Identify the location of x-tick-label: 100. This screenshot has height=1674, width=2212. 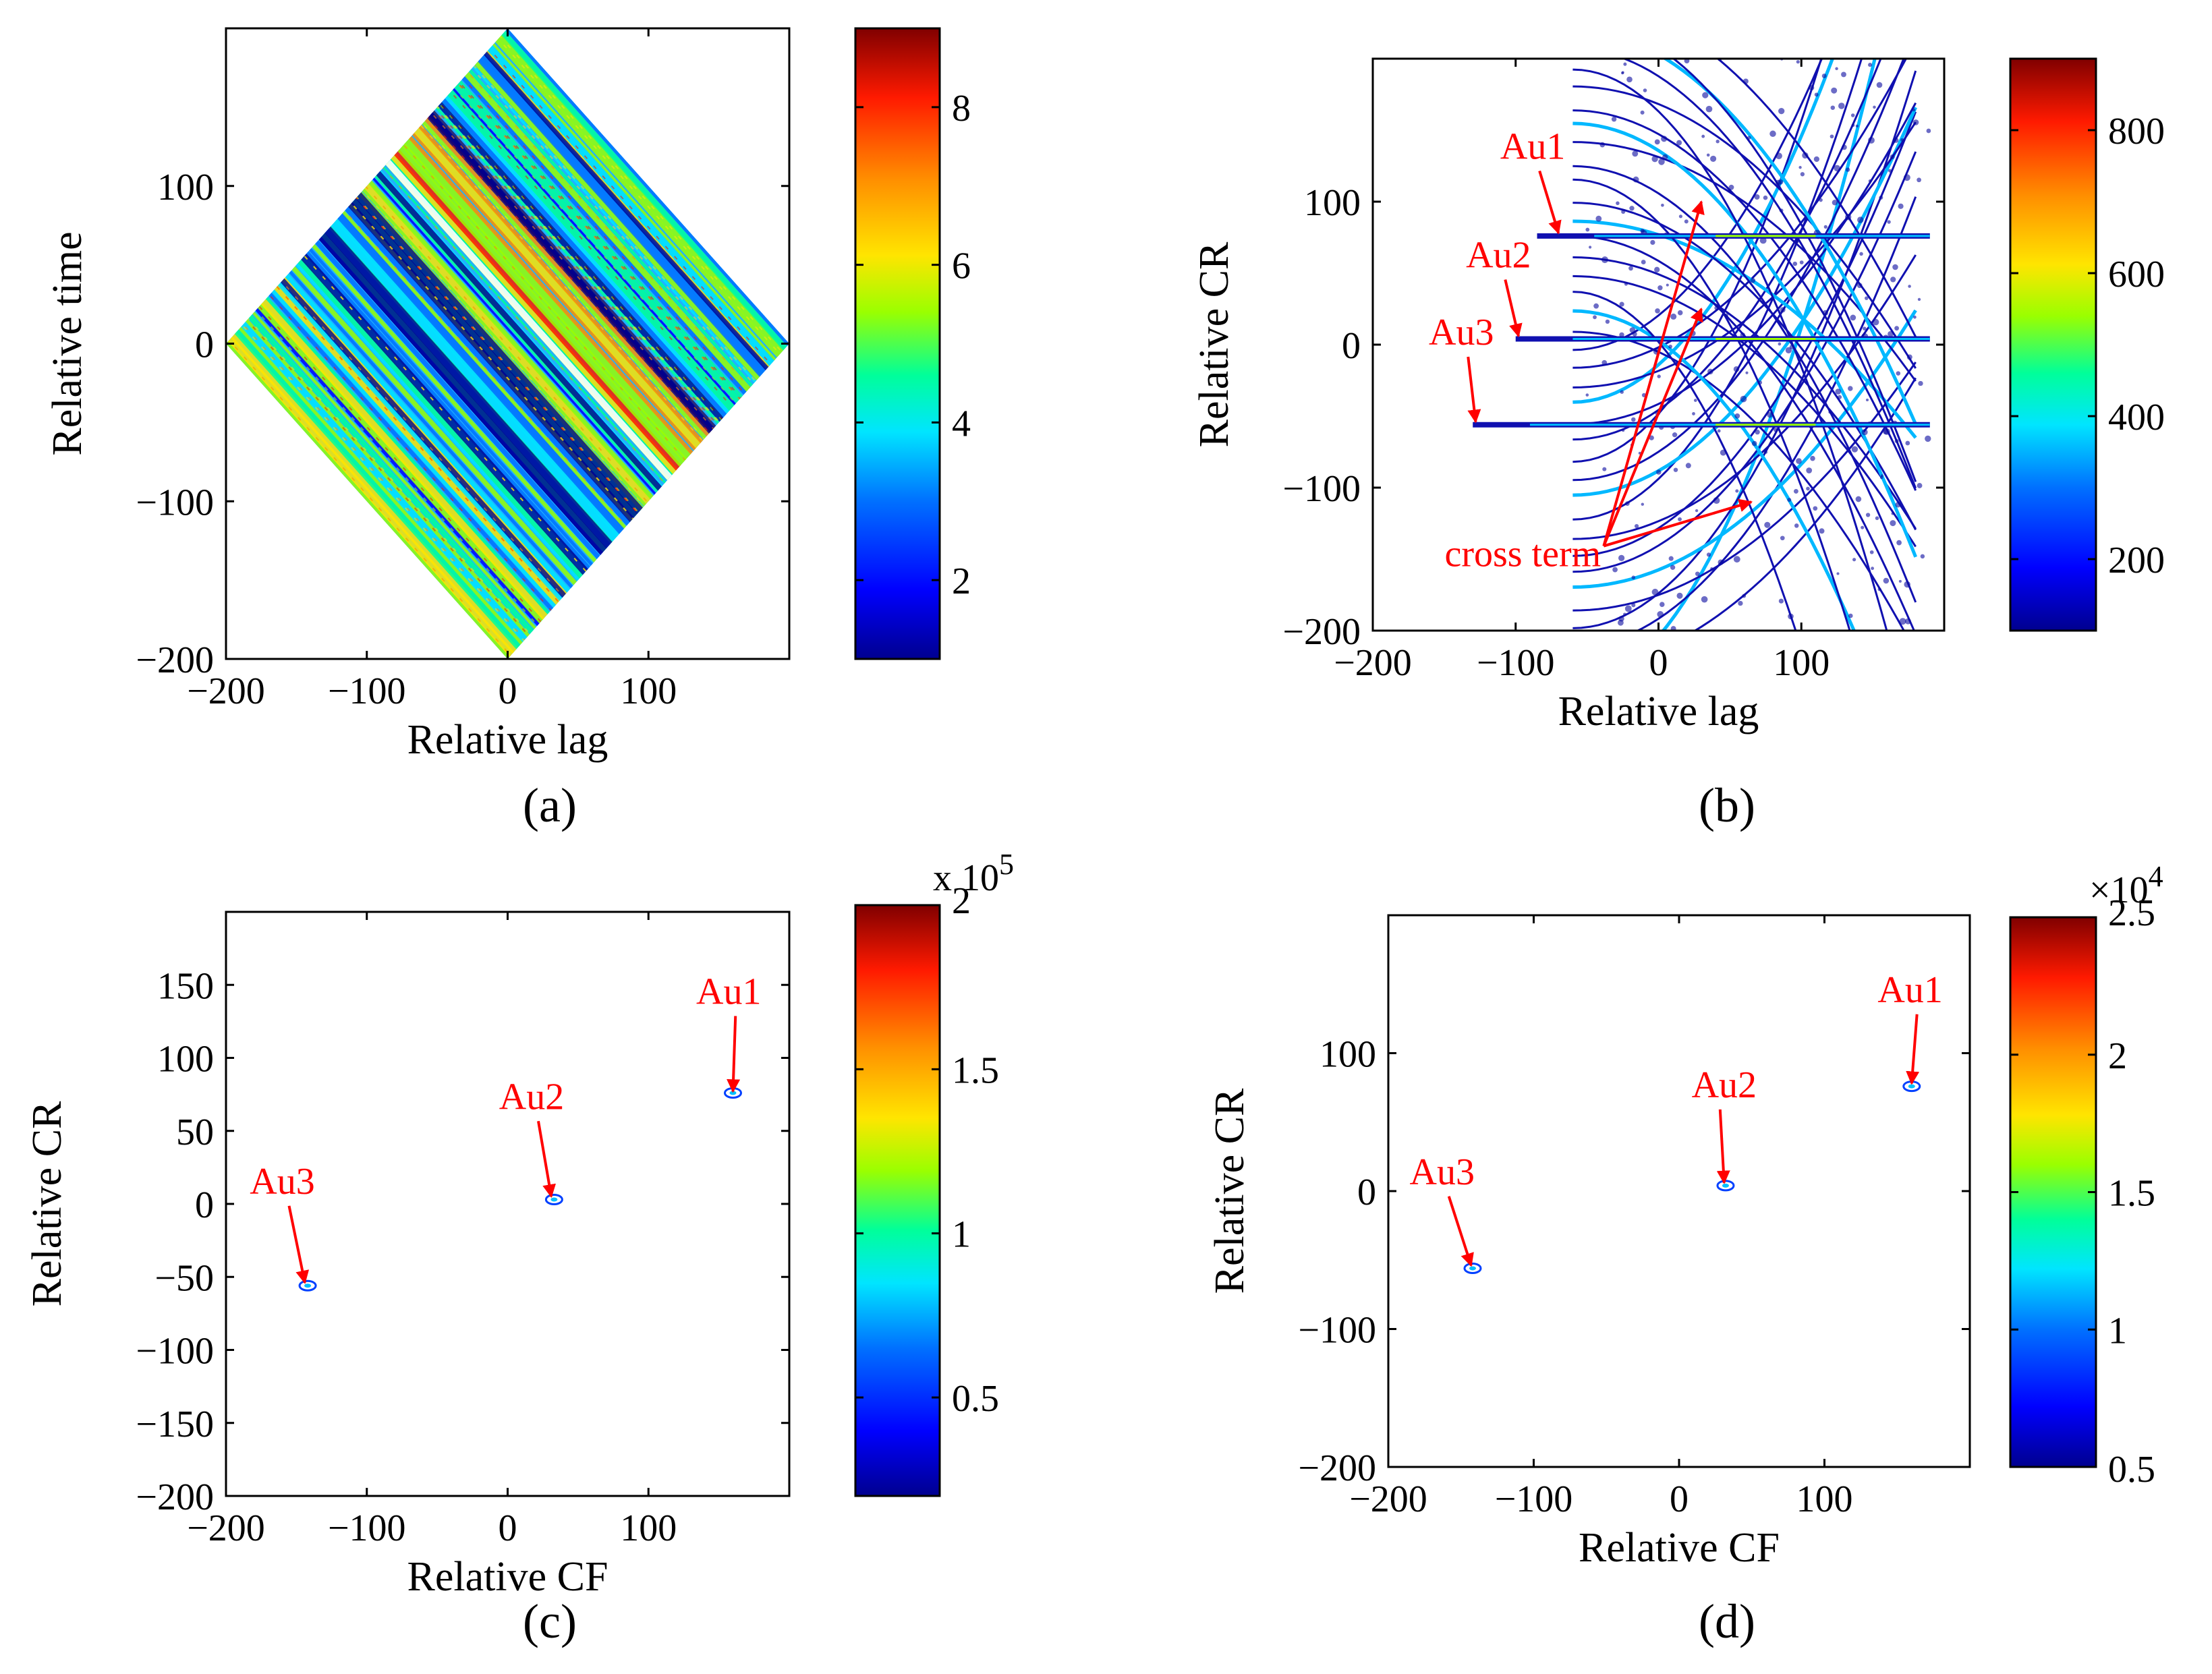
(1802, 663).